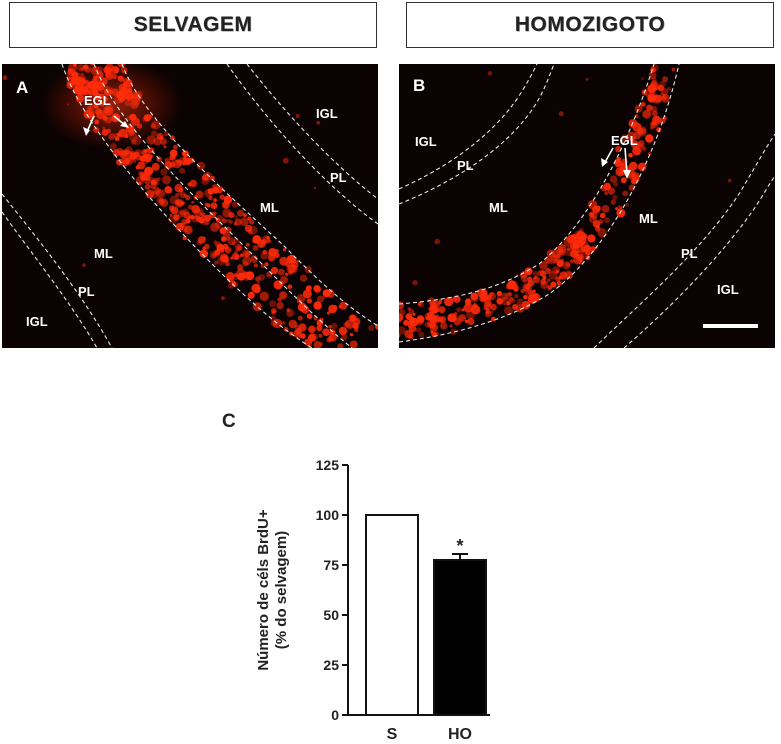  Describe the element at coordinates (730, 326) in the screenshot. I see `scale-bar` at that location.